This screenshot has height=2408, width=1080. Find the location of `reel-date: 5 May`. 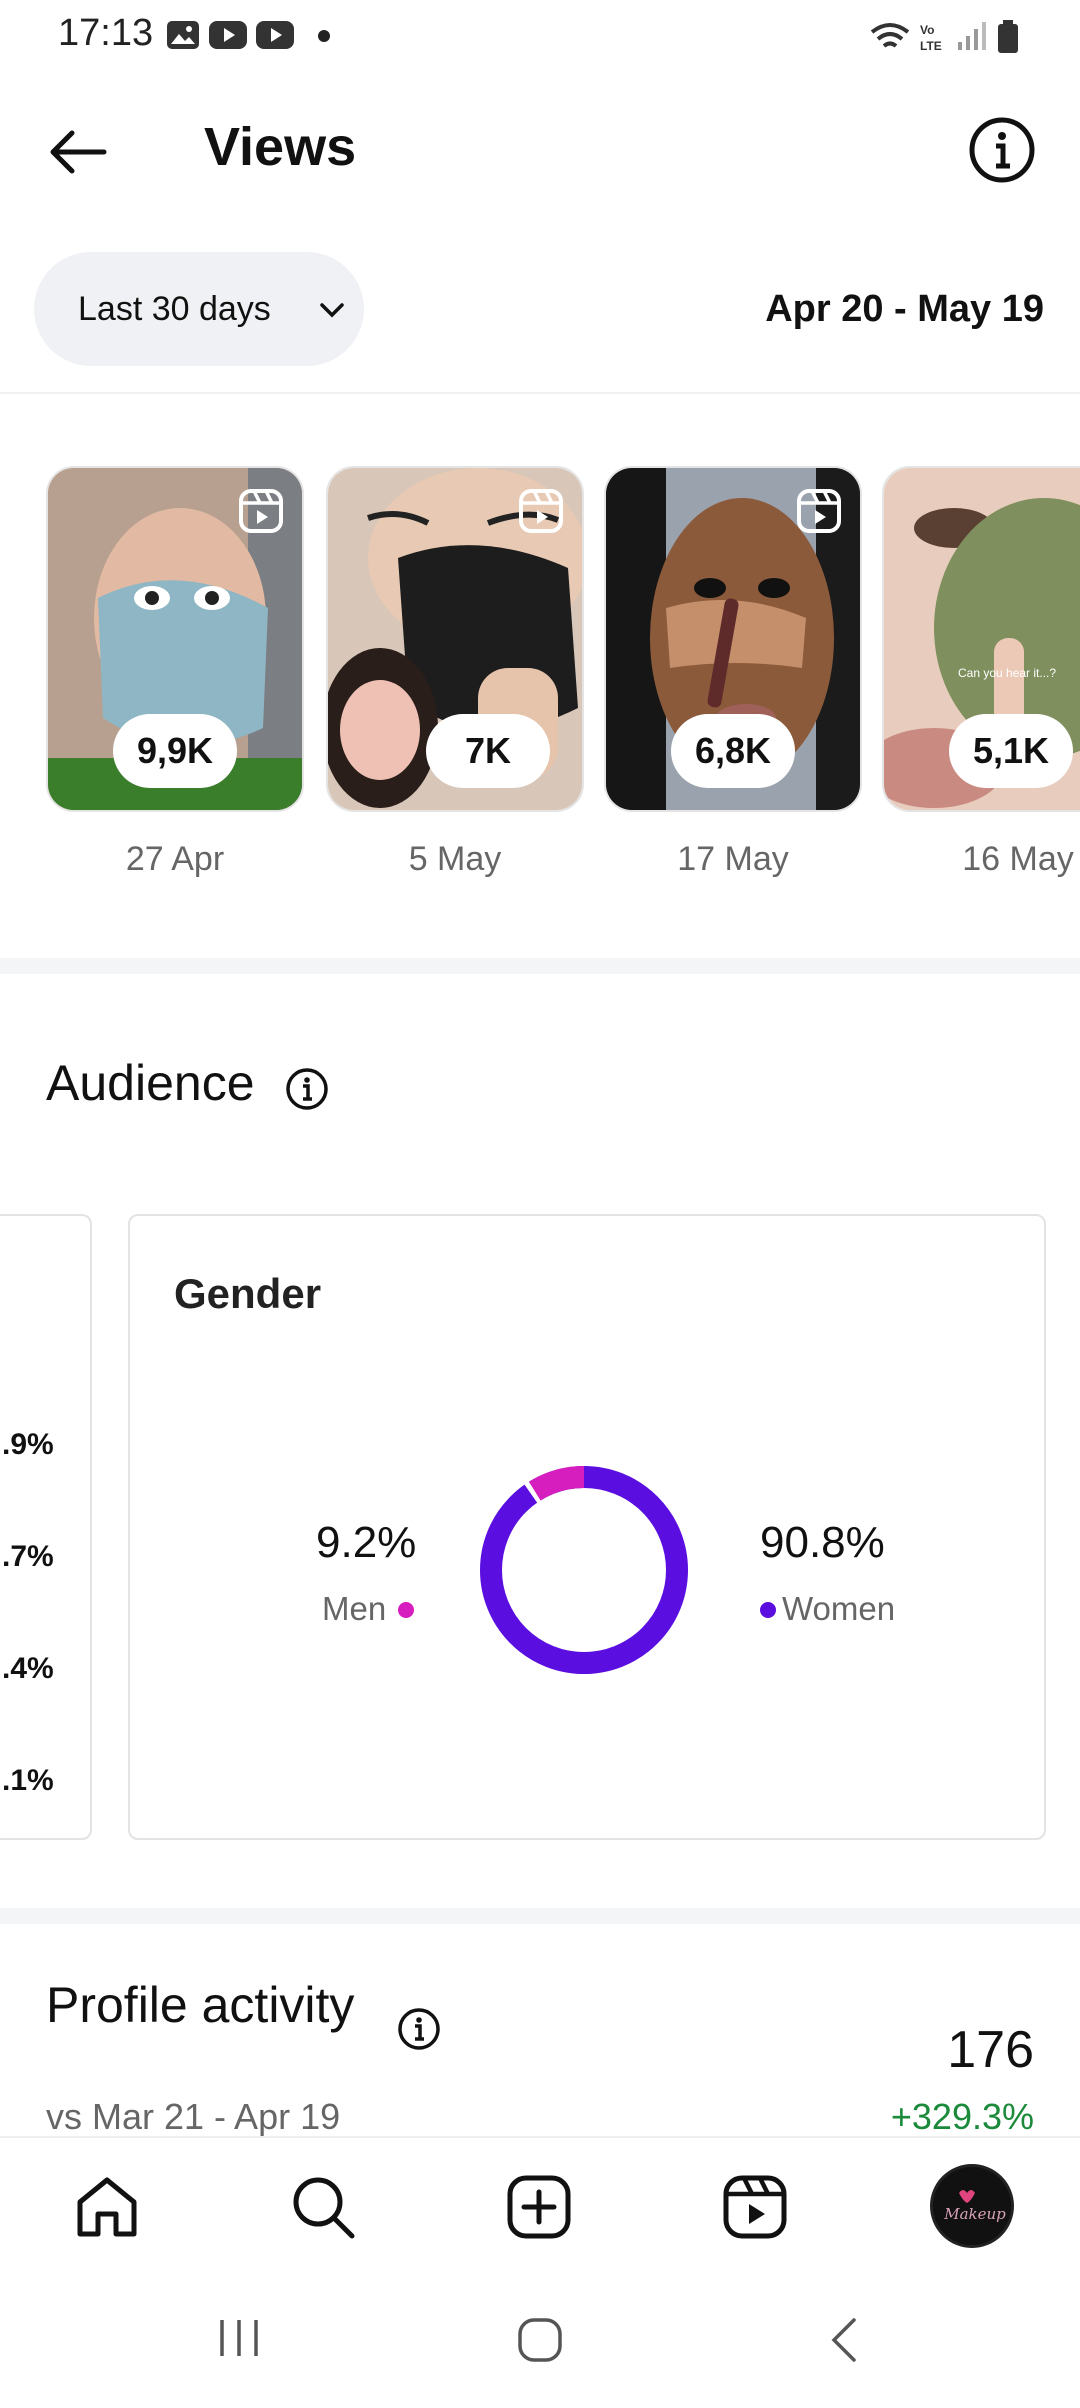

reel-date: 5 May is located at coordinates (455, 859).